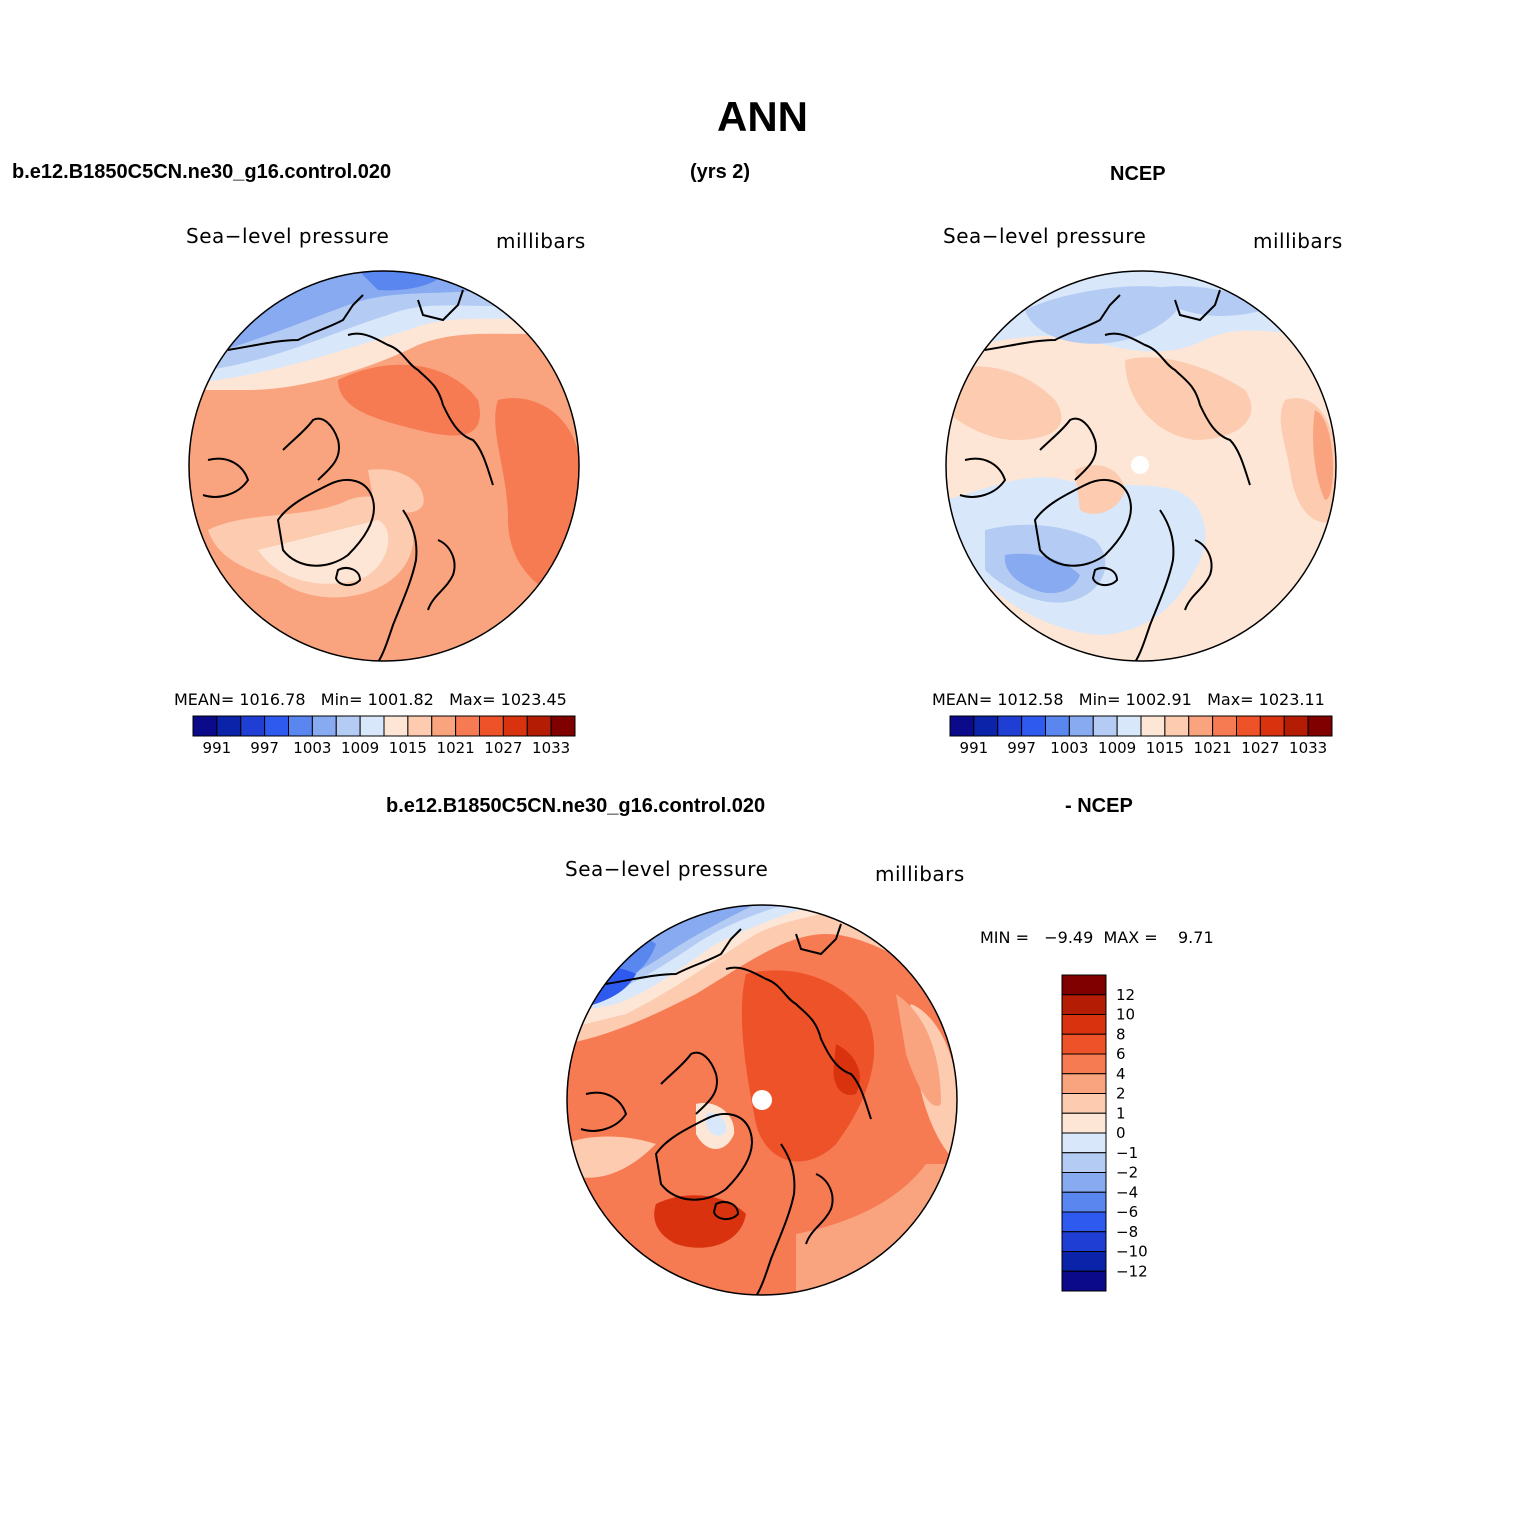  Describe the element at coordinates (503, 748) in the screenshot. I see `model-colorbar-tick-label: 1027` at that location.